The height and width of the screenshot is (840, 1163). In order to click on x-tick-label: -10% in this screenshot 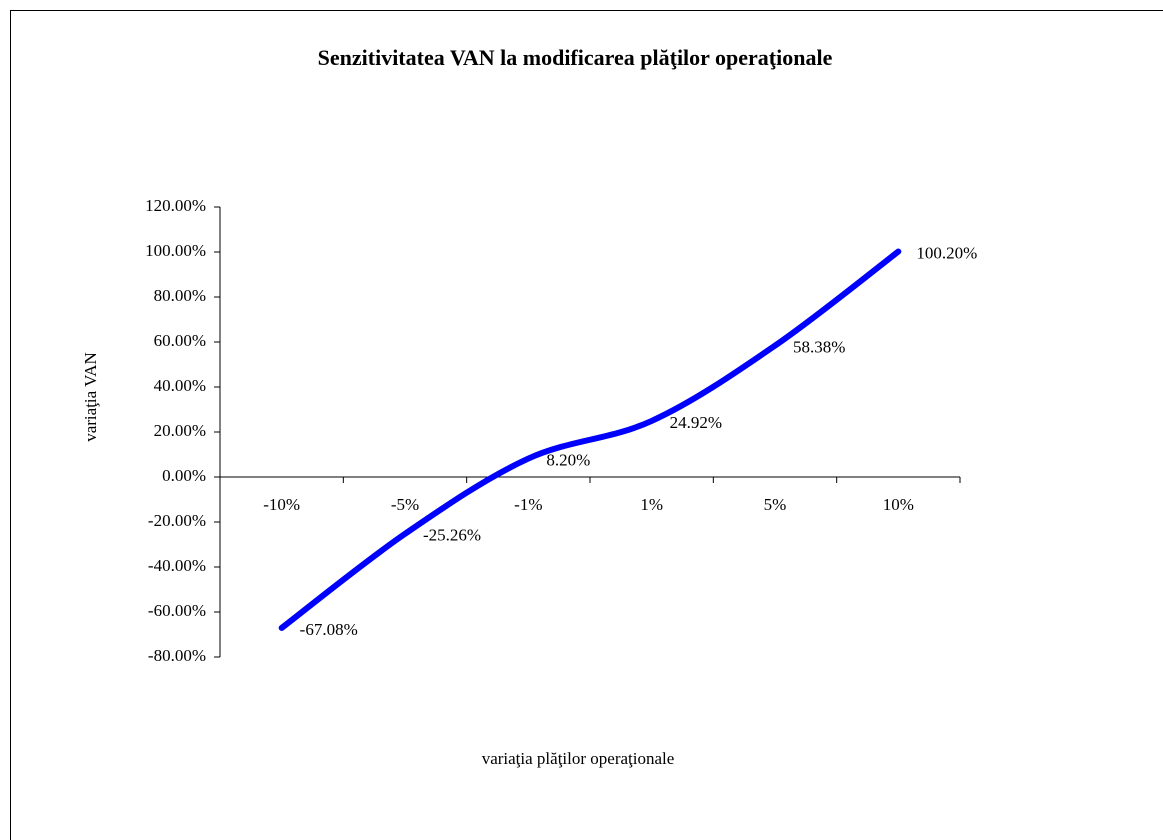, I will do `click(281, 504)`.